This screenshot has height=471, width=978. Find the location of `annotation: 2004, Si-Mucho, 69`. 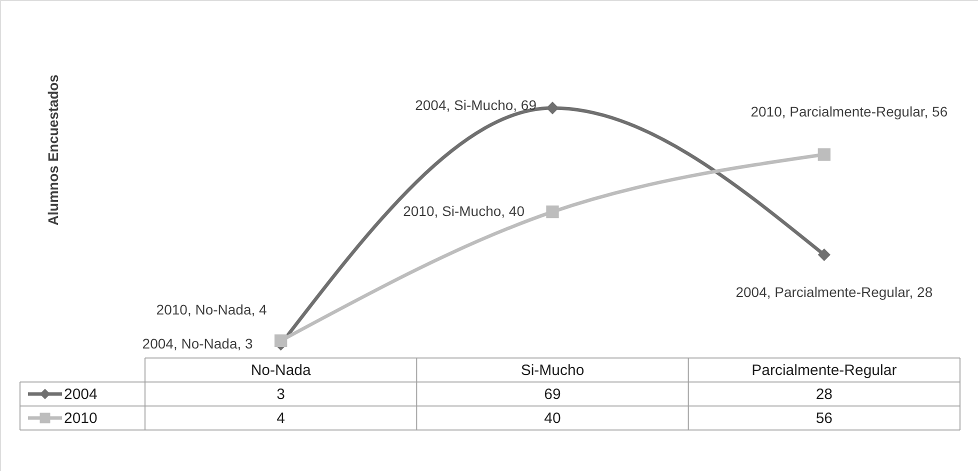

annotation: 2004, Si-Mucho, 69 is located at coordinates (476, 105).